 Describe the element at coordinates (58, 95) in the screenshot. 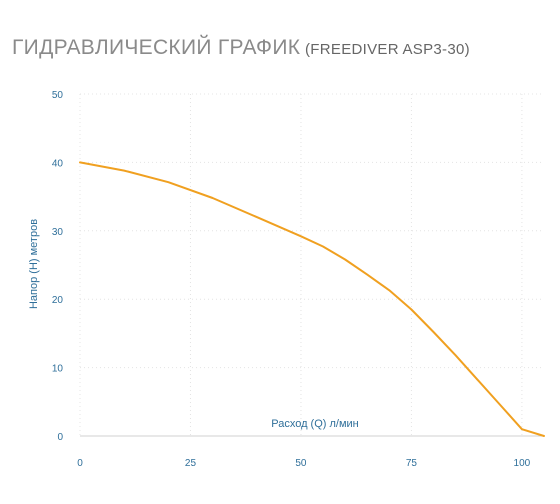

I see `y-tick-label: 50` at that location.